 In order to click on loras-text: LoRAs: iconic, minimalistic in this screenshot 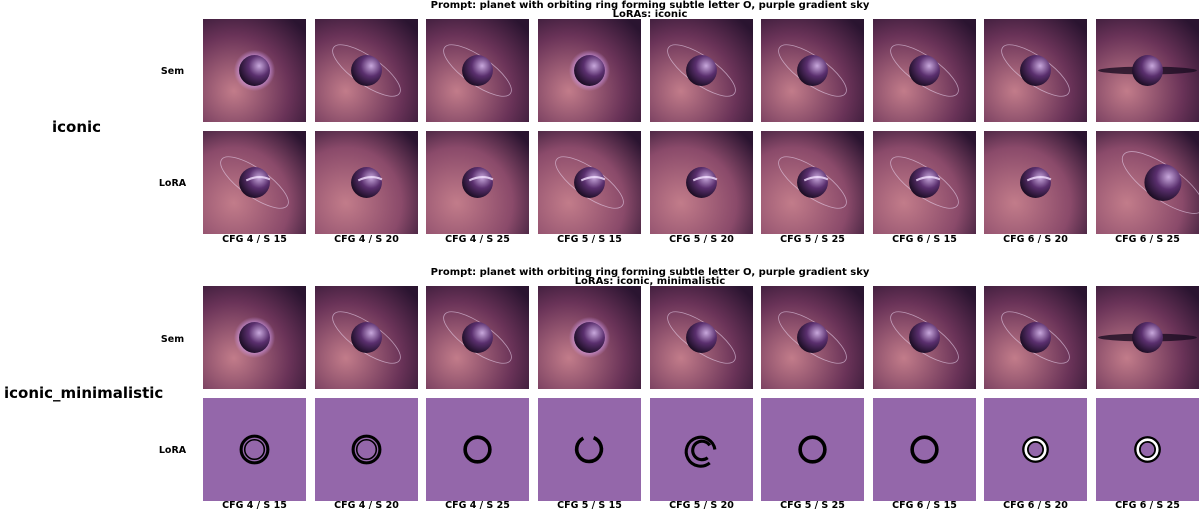, I will do `click(650, 281)`.